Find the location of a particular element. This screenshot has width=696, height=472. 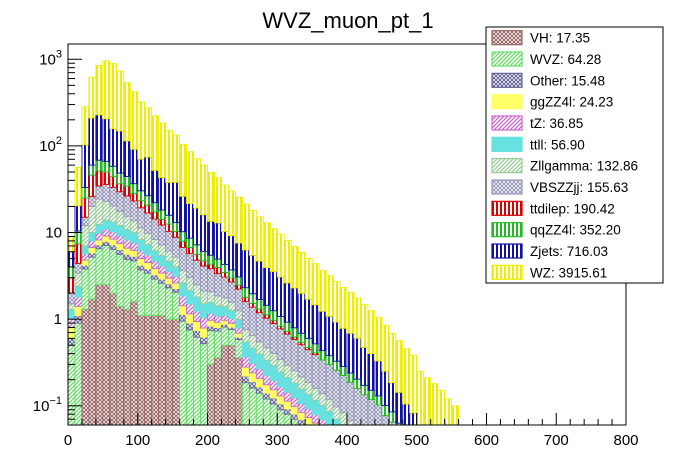

legend-label-wvz: WVZ: 64.28 is located at coordinates (565, 59).